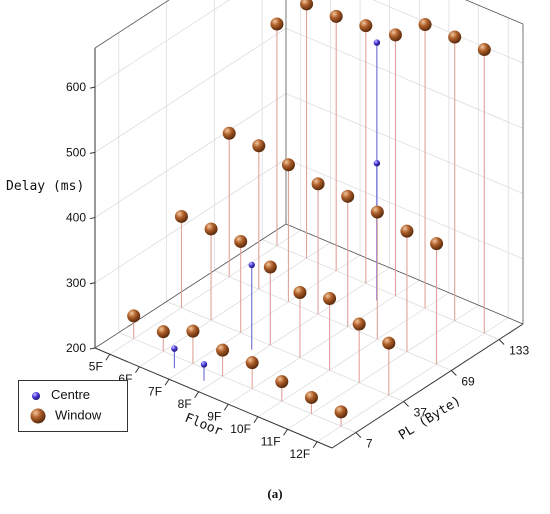 This screenshot has width=550, height=514. I want to click on floor-tick-label: 11F, so click(271, 441).